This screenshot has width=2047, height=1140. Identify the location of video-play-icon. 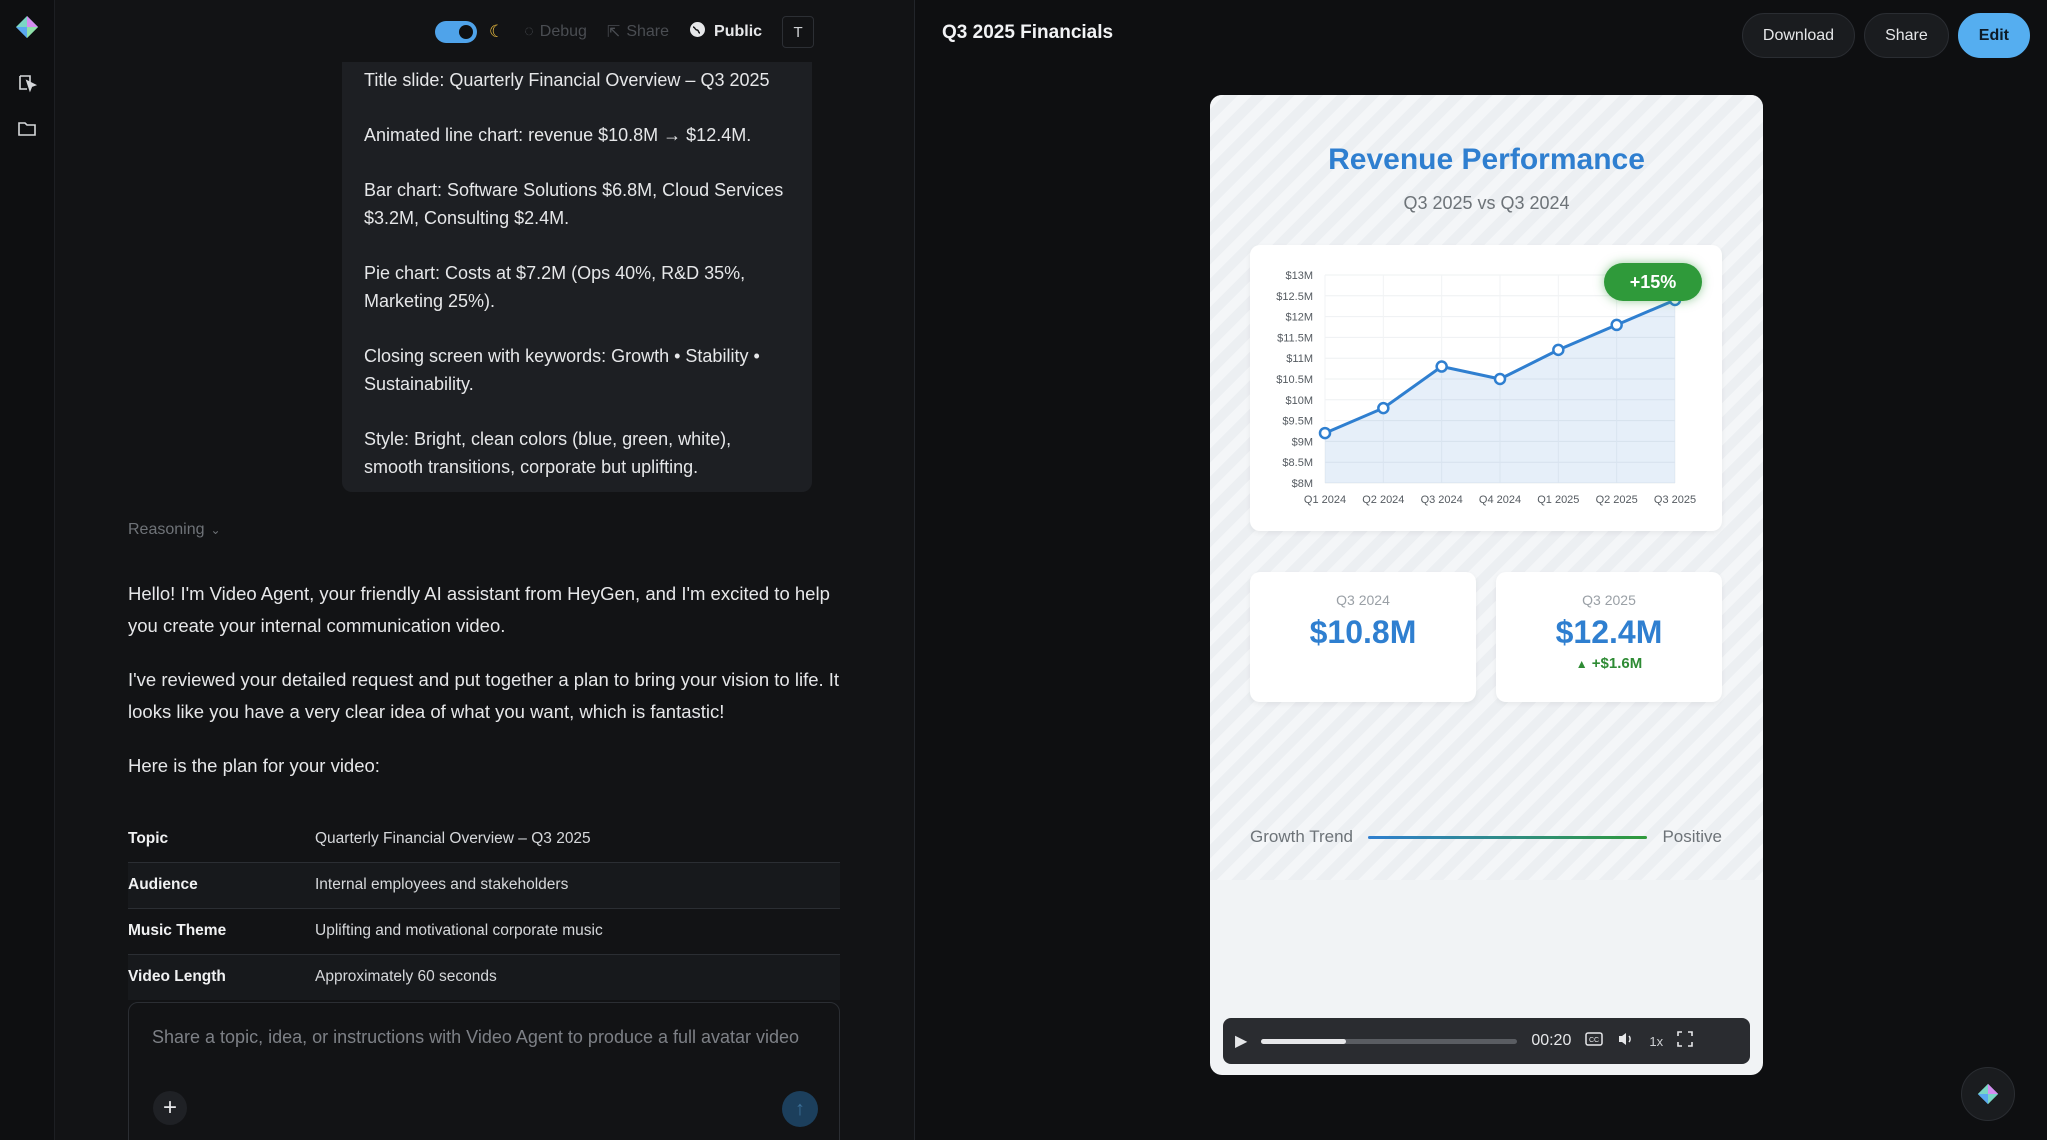
(27, 82).